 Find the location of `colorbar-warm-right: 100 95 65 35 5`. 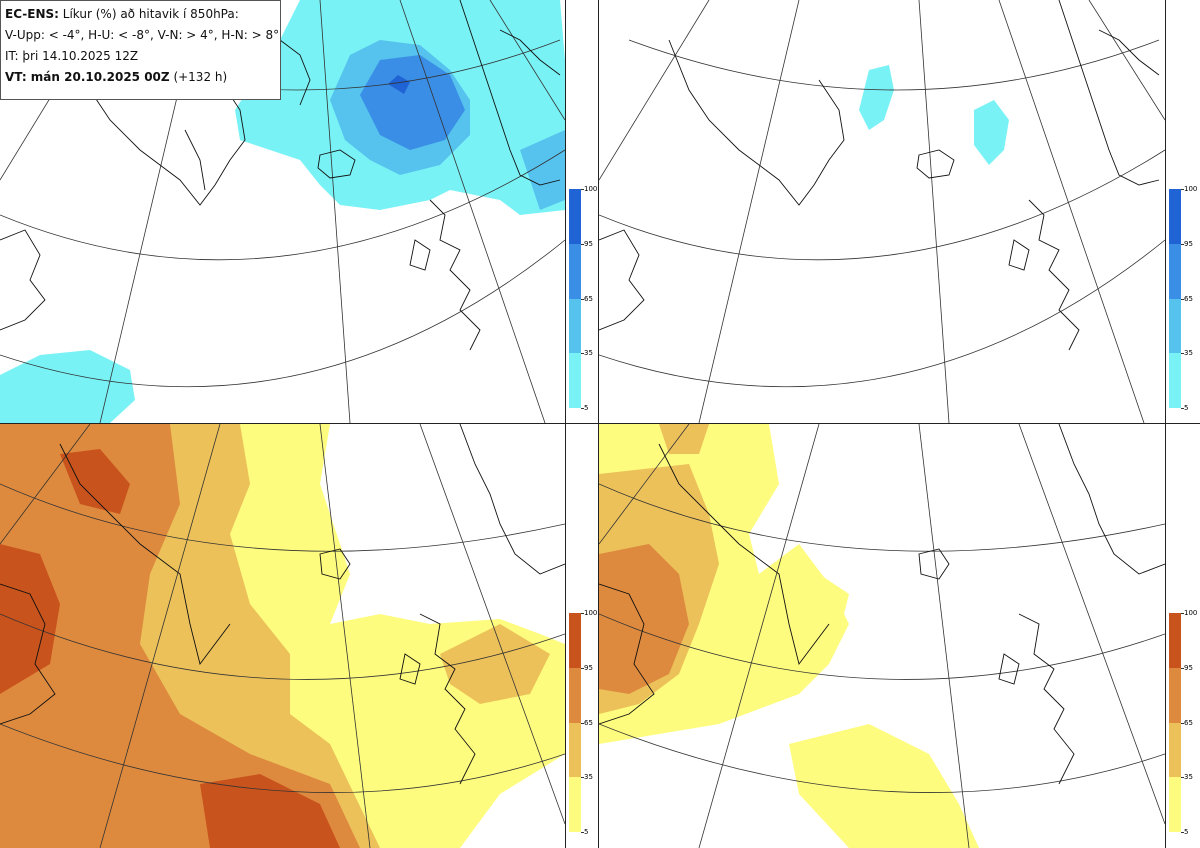

colorbar-warm-right: 100 95 65 35 5 is located at coordinates (1183, 722).